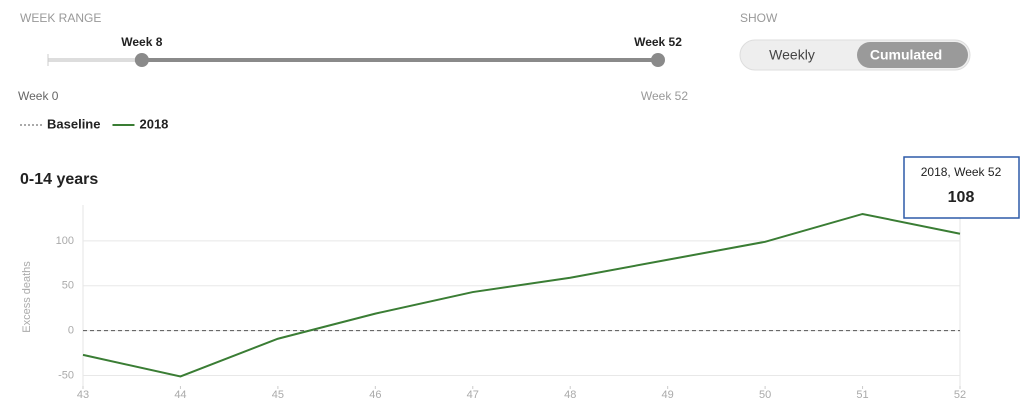 The width and height of the screenshot is (1024, 415). I want to click on tooltip-box, so click(961, 187).